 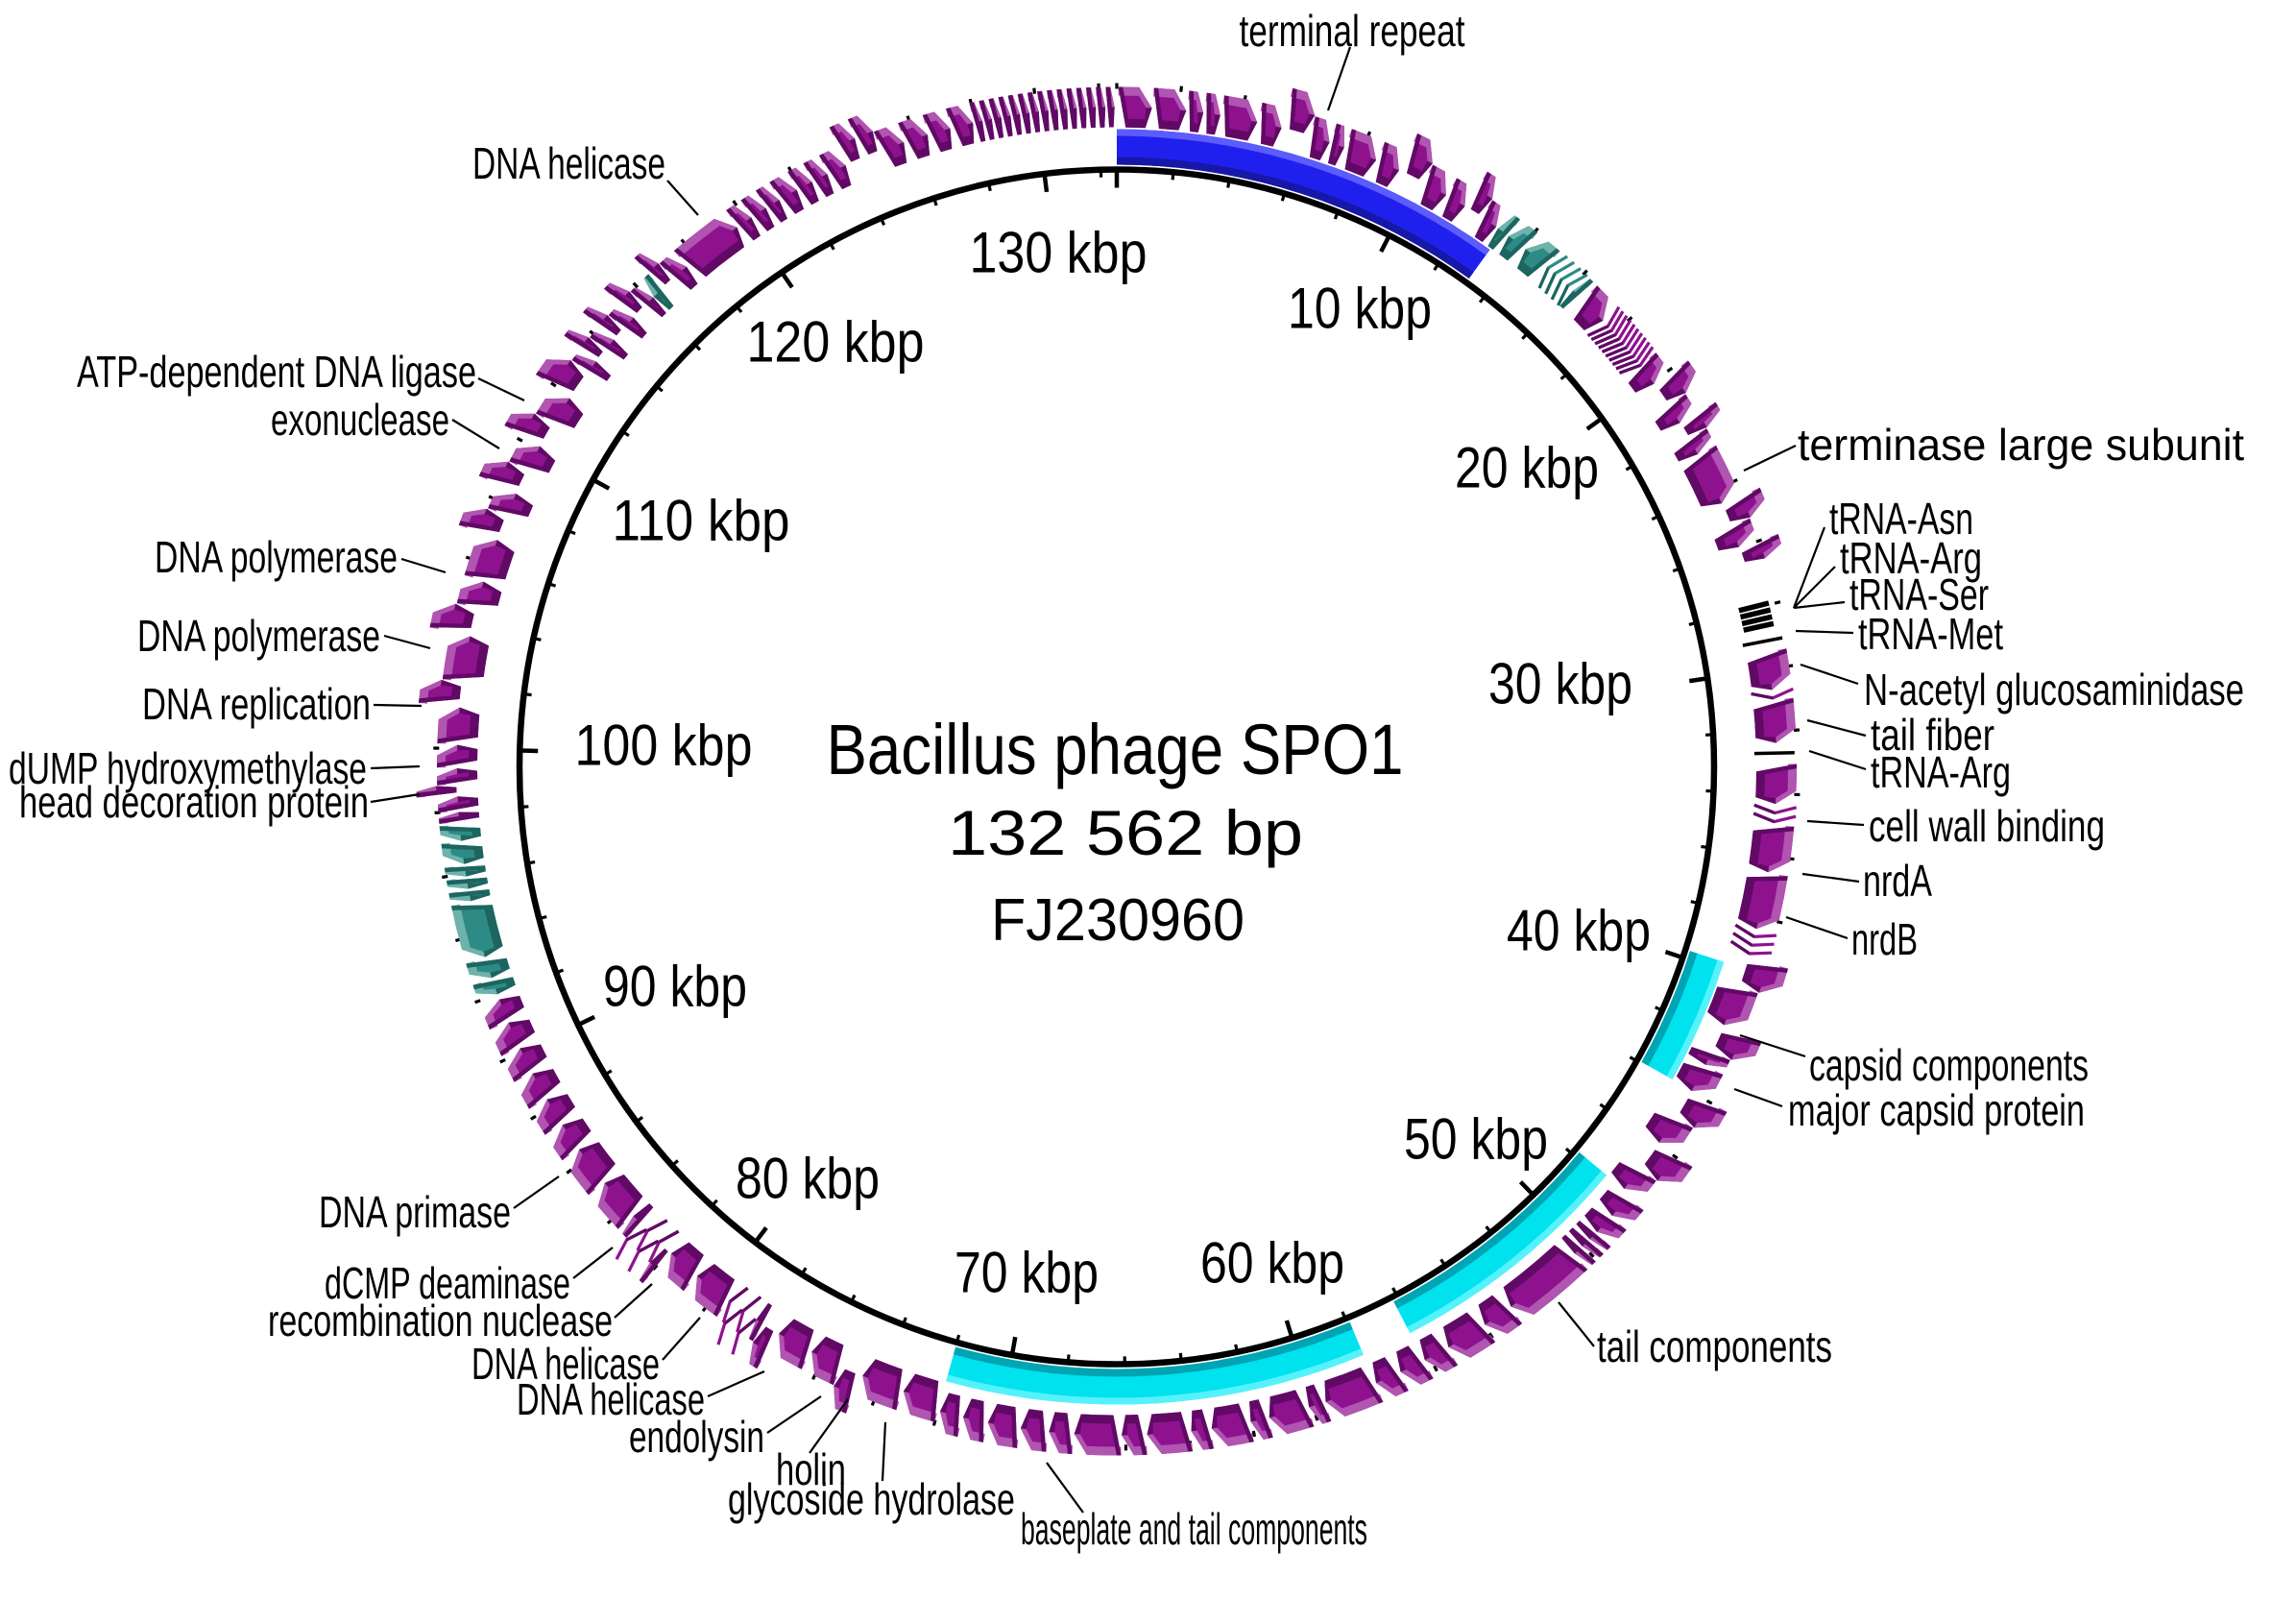 I want to click on svg-text: baseplate and tail components, so click(x=1194, y=1529).